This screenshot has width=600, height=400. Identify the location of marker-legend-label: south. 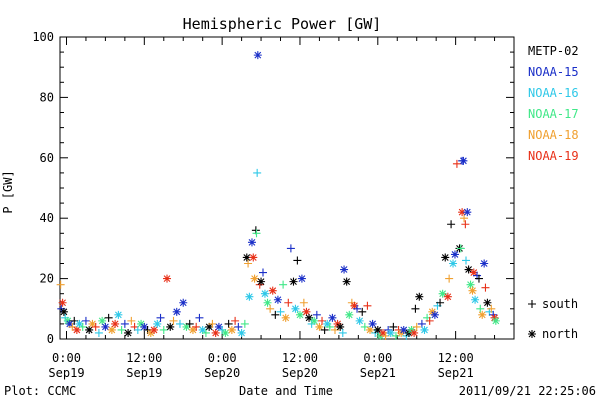
(560, 304).